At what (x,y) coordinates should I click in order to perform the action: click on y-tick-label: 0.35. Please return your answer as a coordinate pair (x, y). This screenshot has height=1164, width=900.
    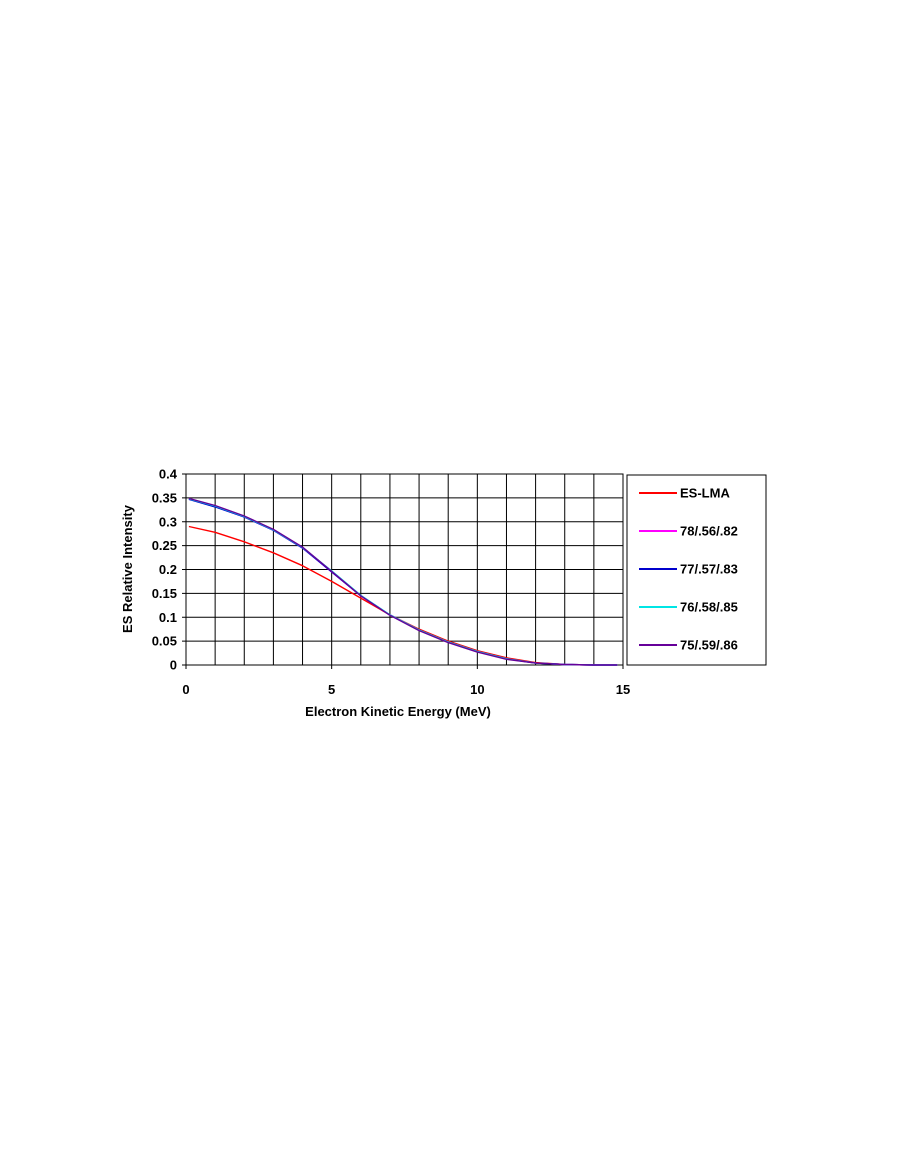
    Looking at the image, I should click on (164, 497).